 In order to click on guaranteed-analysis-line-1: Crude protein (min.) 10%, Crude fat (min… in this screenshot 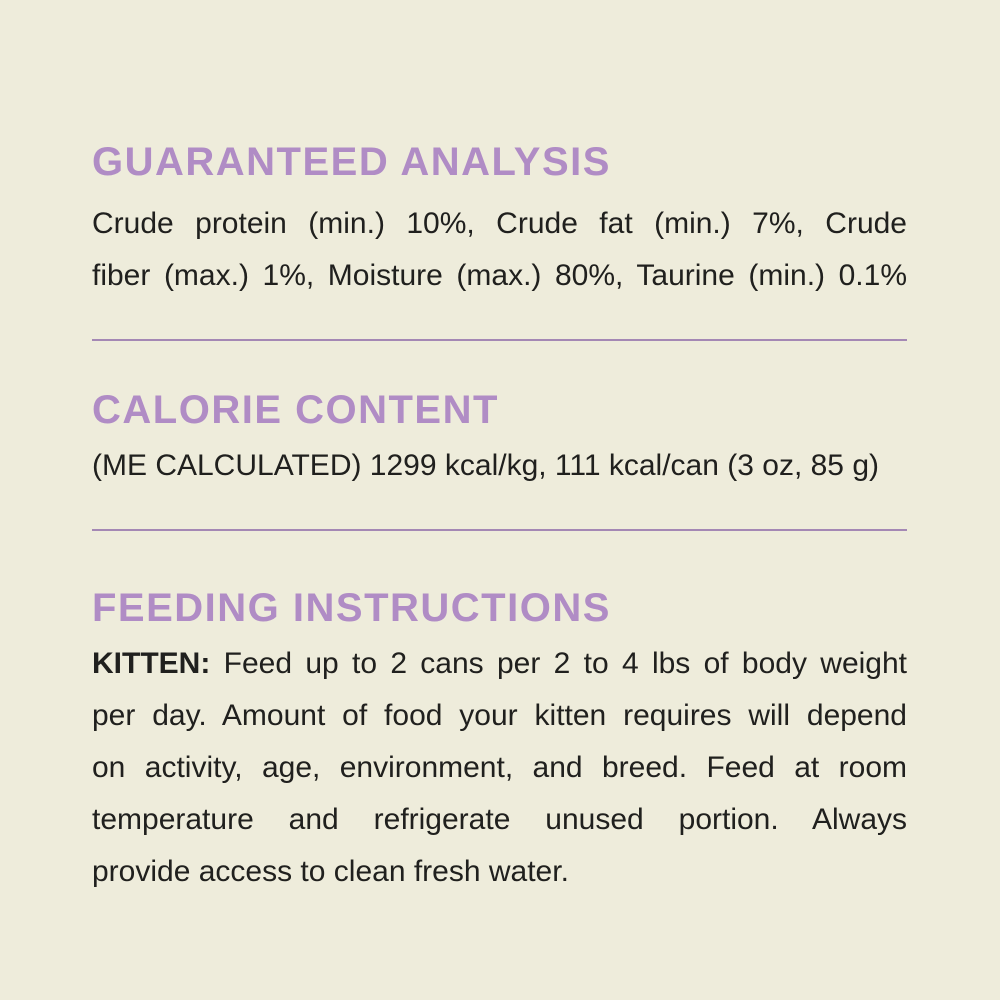, I will do `click(499, 223)`.